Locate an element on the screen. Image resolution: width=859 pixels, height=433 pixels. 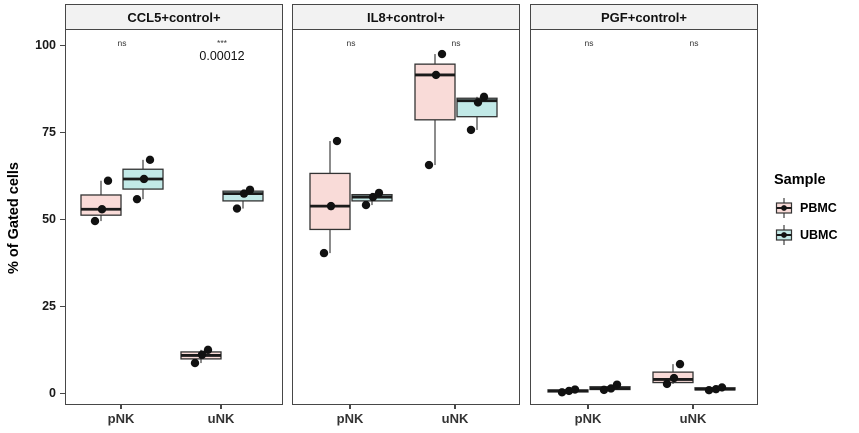
legend-entry: UBMC is located at coordinates (816, 235).